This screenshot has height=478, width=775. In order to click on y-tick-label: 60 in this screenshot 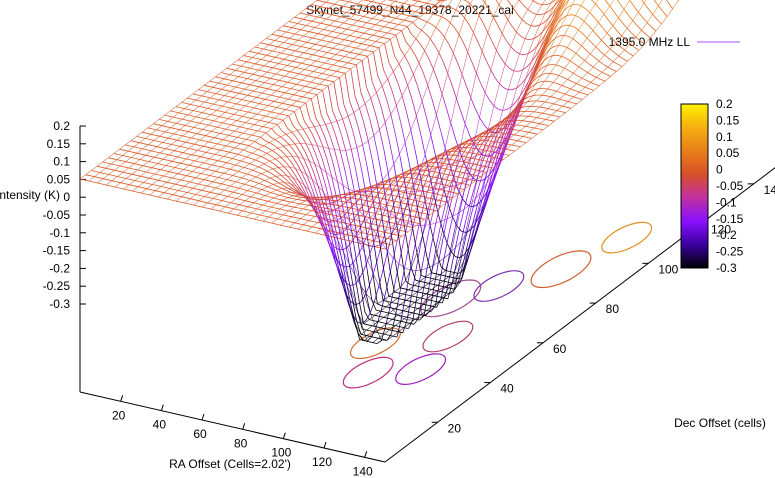, I will do `click(560, 349)`.